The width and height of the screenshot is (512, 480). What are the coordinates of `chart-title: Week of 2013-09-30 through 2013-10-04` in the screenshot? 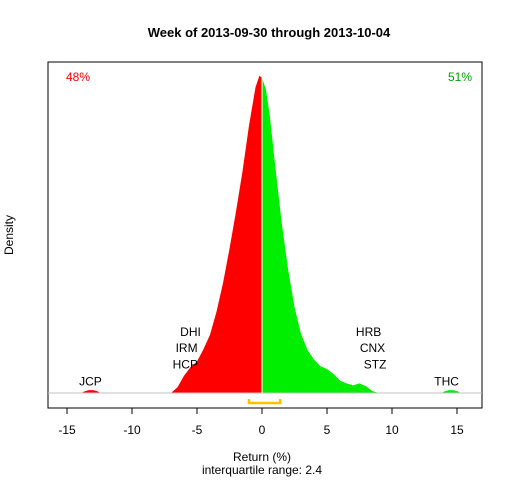 It's located at (269, 32).